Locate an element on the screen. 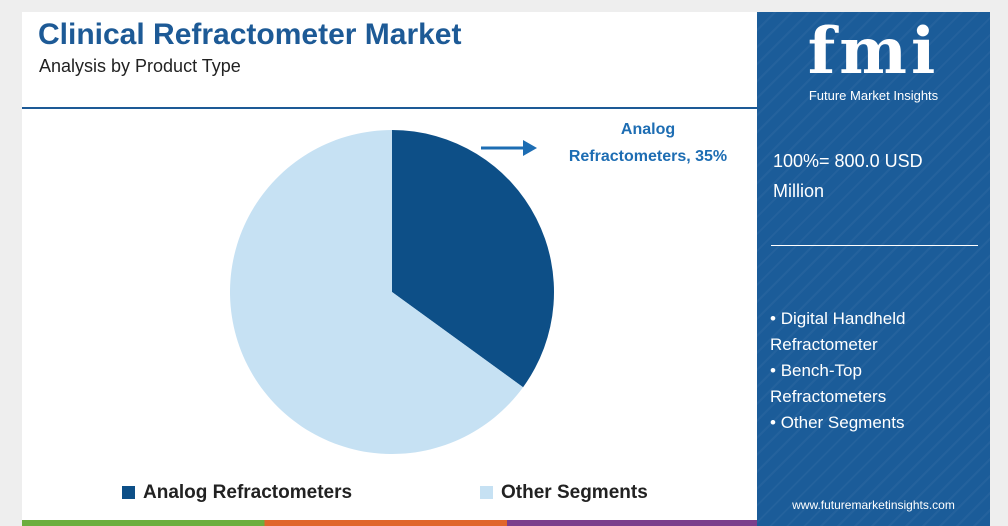  data-label: Analog Refractometers, 35% is located at coordinates (648, 143).